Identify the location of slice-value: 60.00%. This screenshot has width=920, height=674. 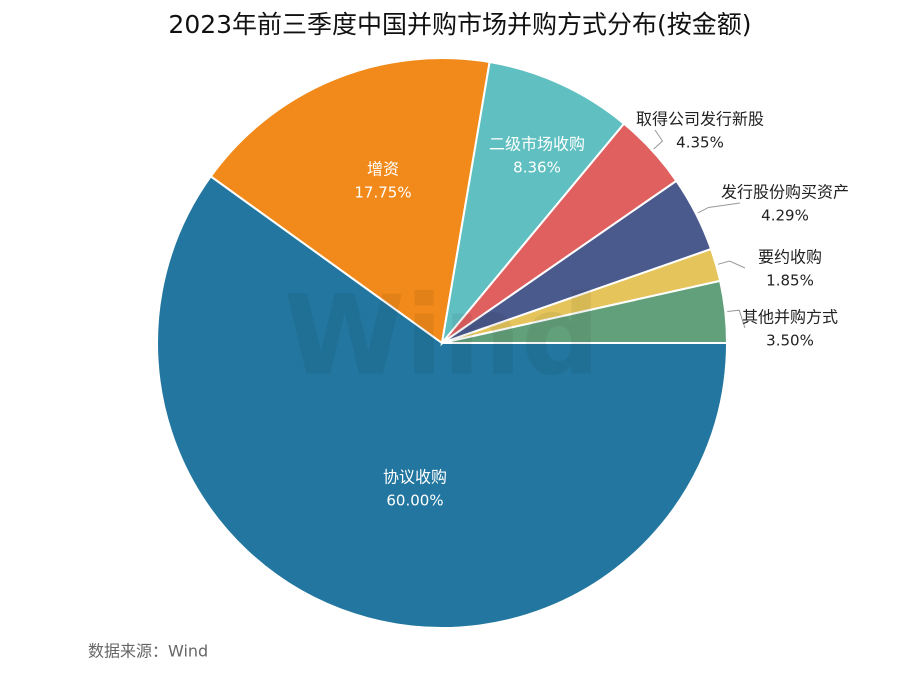
(414, 501).